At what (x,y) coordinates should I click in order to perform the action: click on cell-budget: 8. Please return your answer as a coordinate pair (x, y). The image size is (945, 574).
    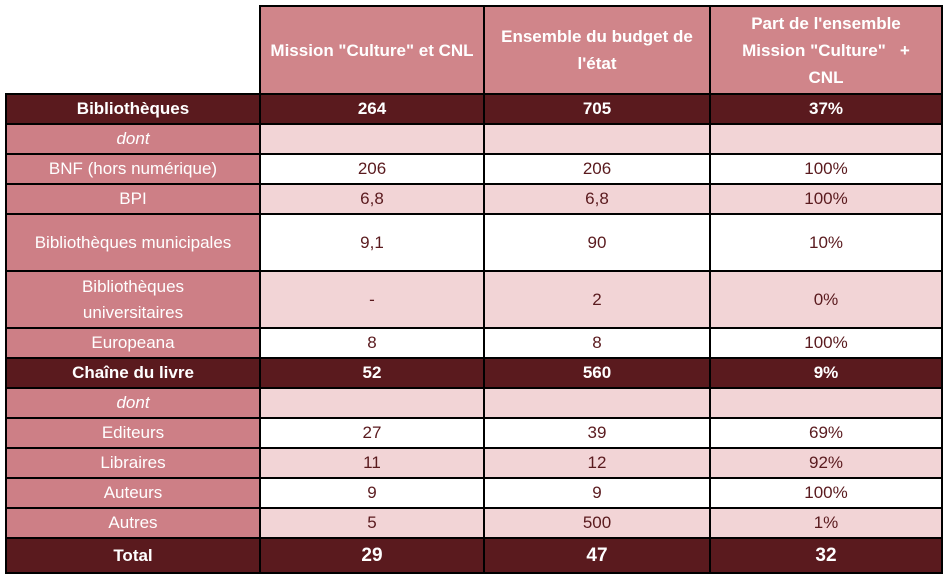
    Looking at the image, I should click on (597, 343).